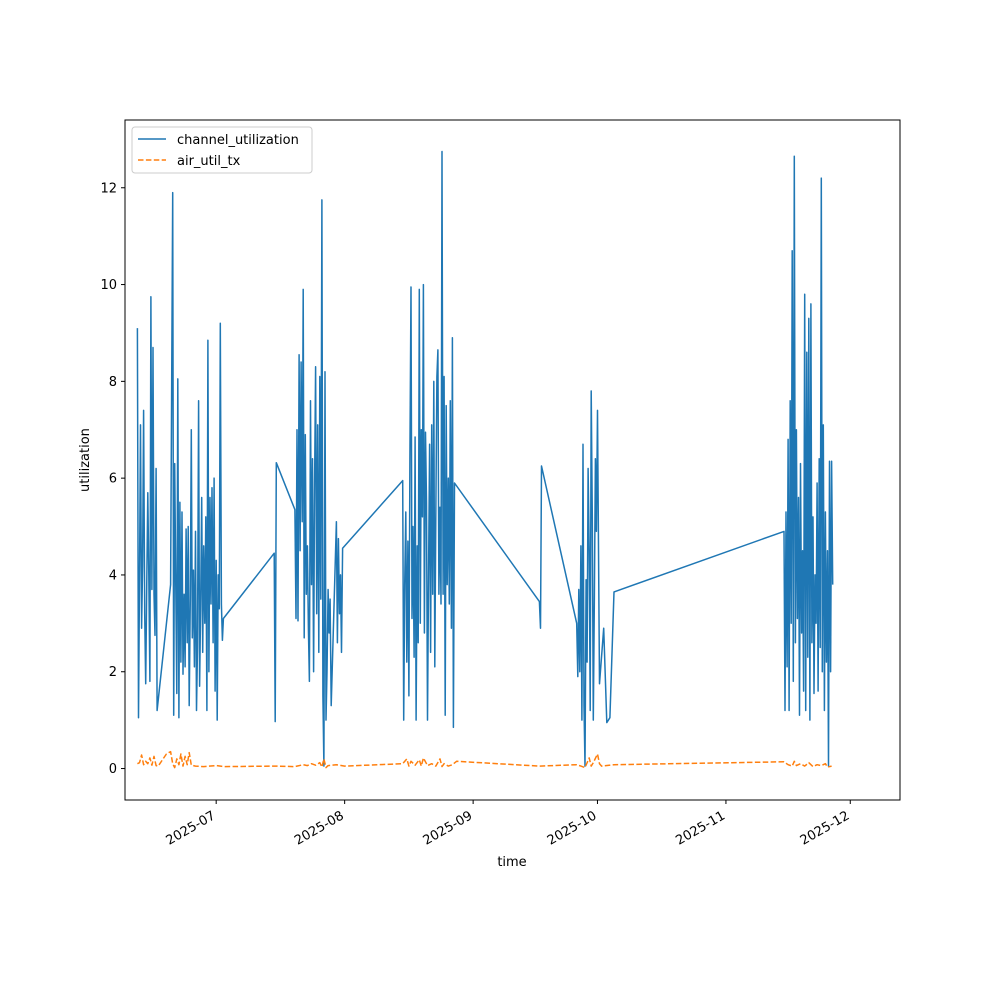  I want to click on y-tick-label: 2, so click(113, 672).